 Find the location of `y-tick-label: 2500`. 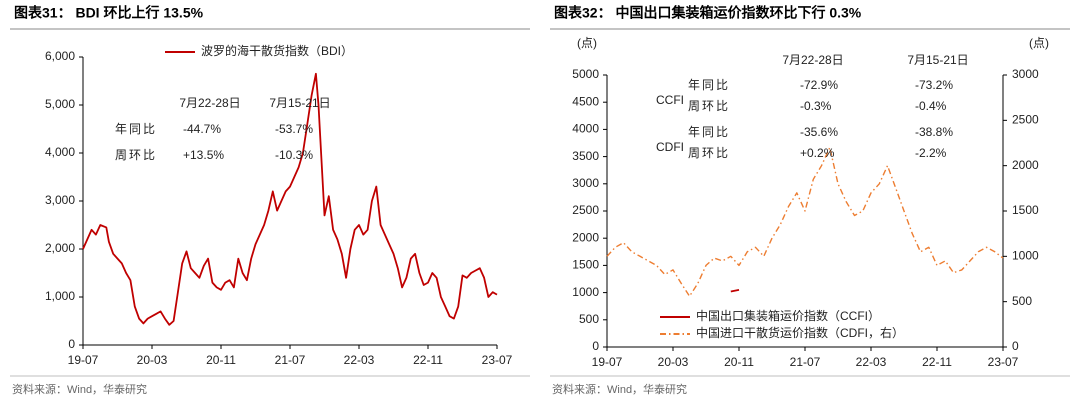

y-tick-label: 2500 is located at coordinates (585, 210).